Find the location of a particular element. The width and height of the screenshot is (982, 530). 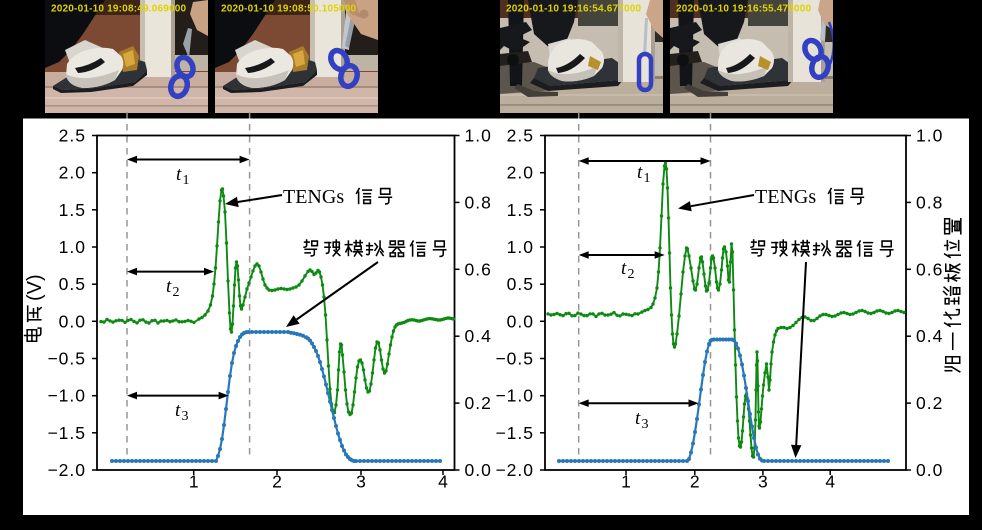

svg-text: 2020-01-10 19:08:49.069000 is located at coordinates (119, 9).